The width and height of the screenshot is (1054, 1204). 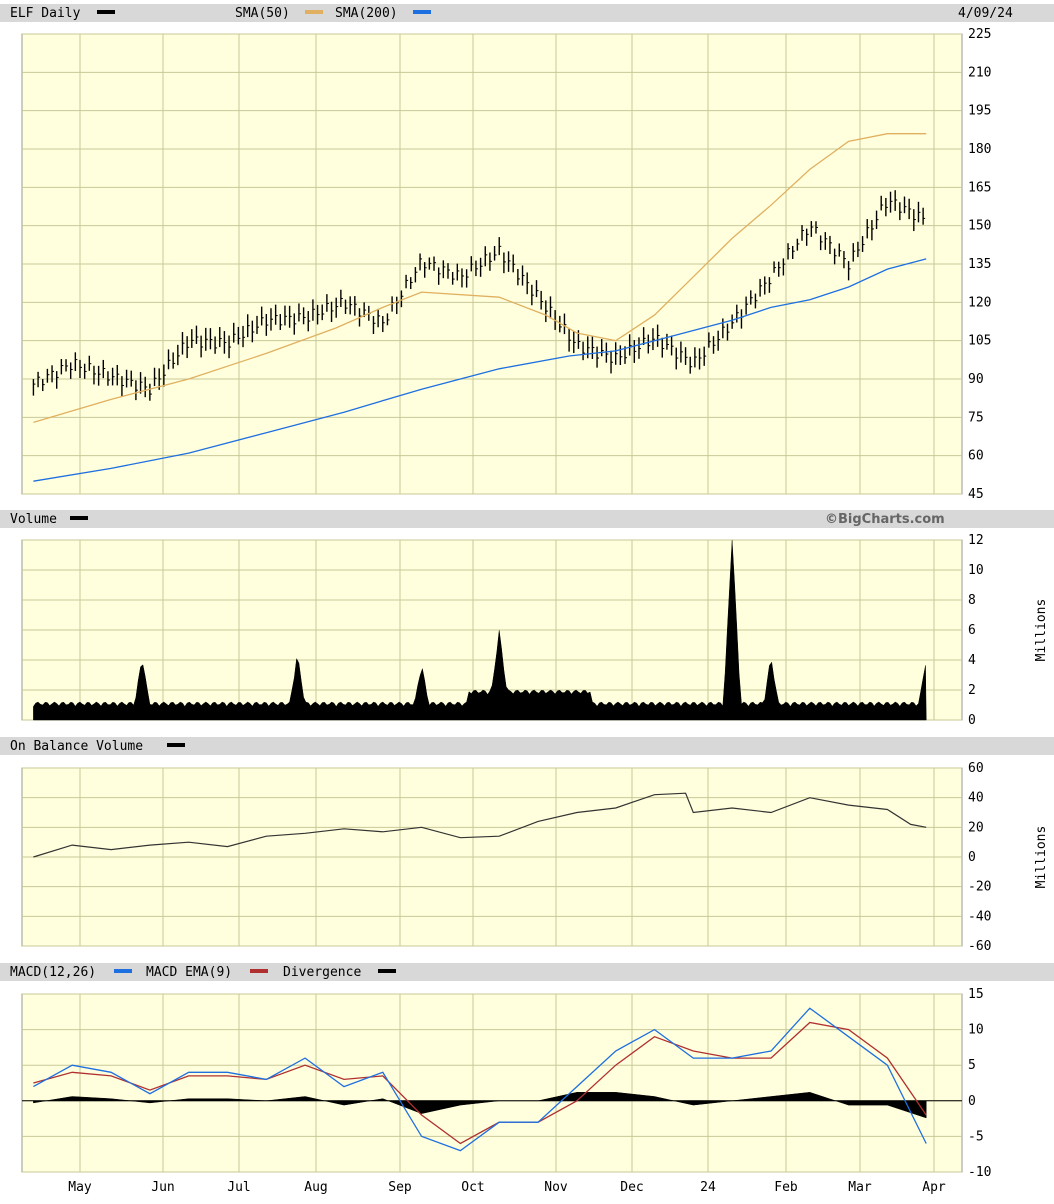 I want to click on macd-line, so click(x=480, y=1079).